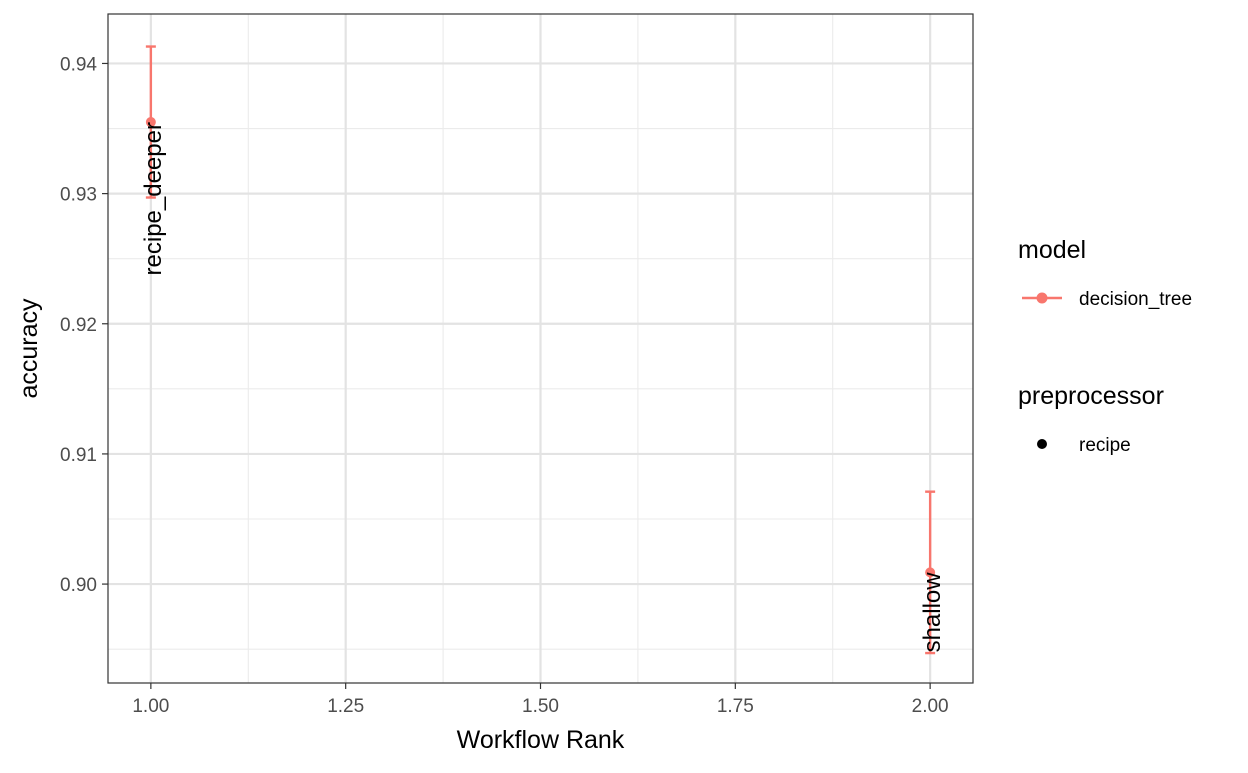 The image size is (1248, 773). I want to click on legend-item-label: decision_tree, so click(1135, 299).